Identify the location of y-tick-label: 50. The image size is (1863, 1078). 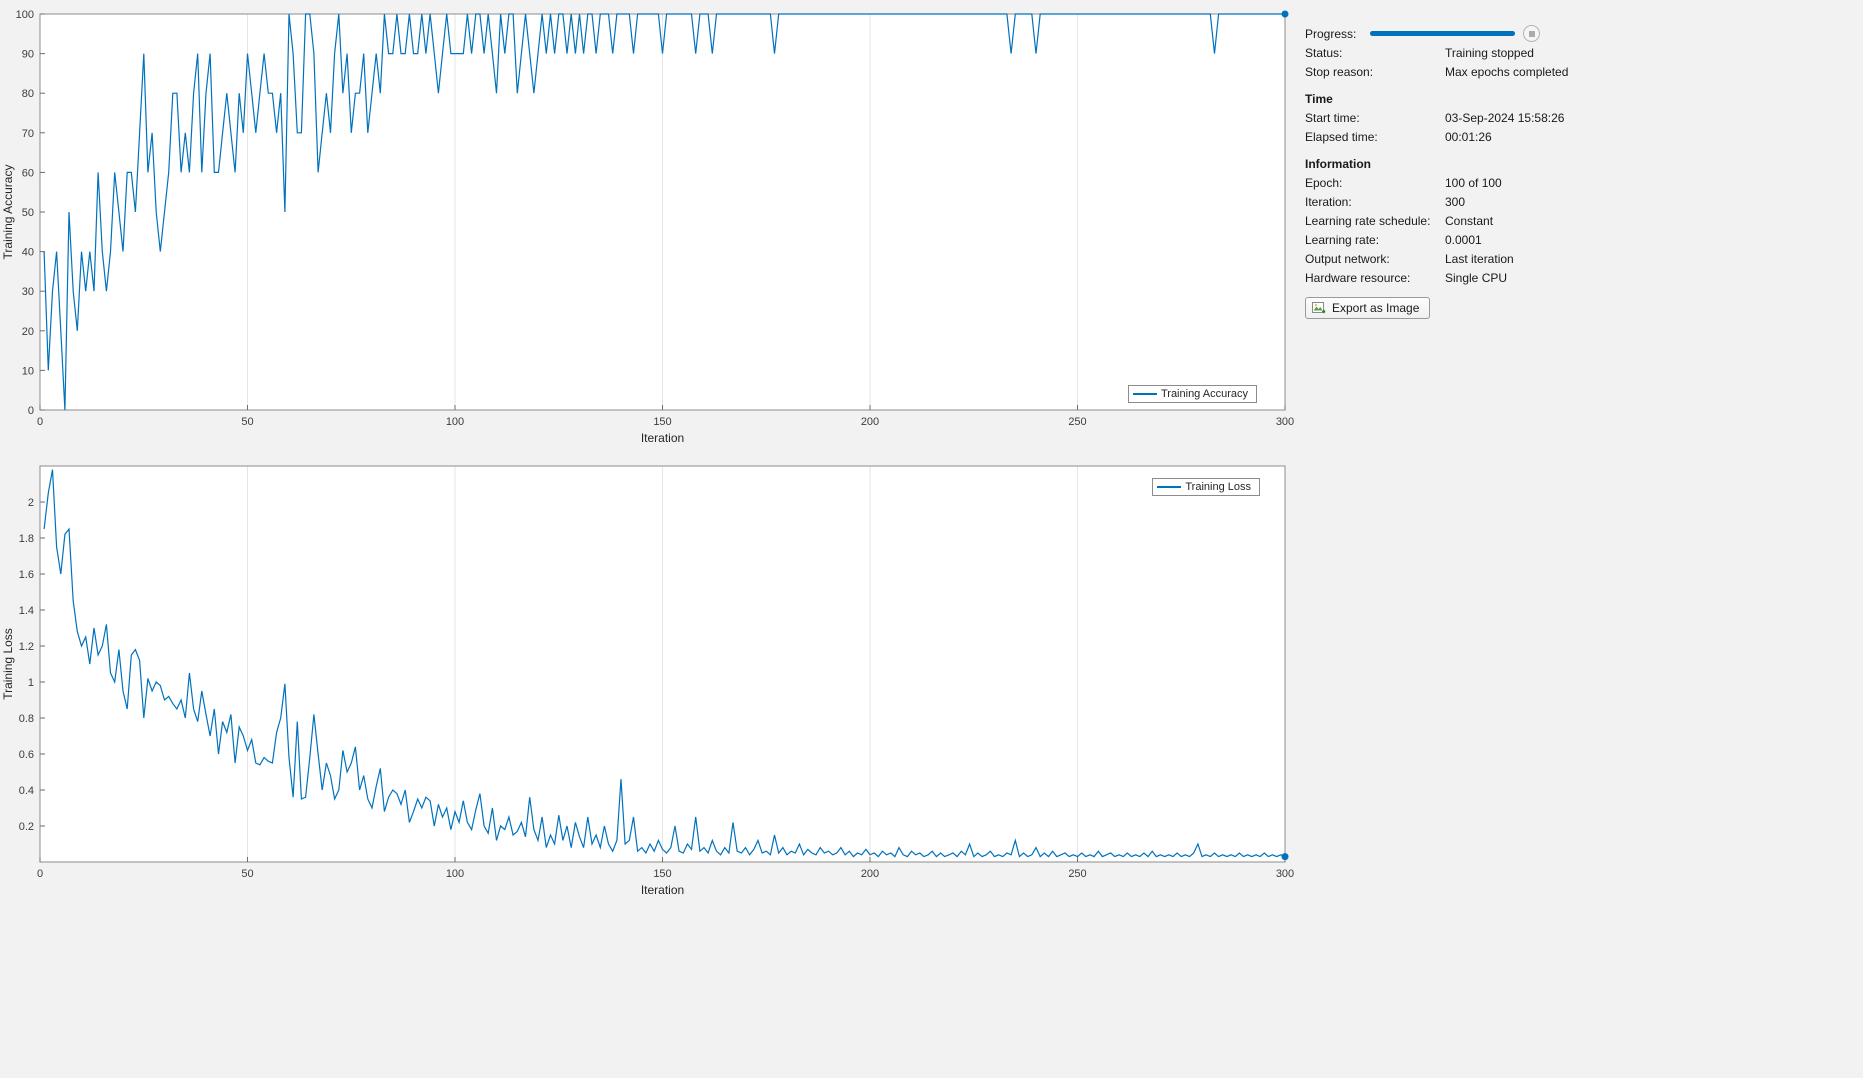
(28, 213).